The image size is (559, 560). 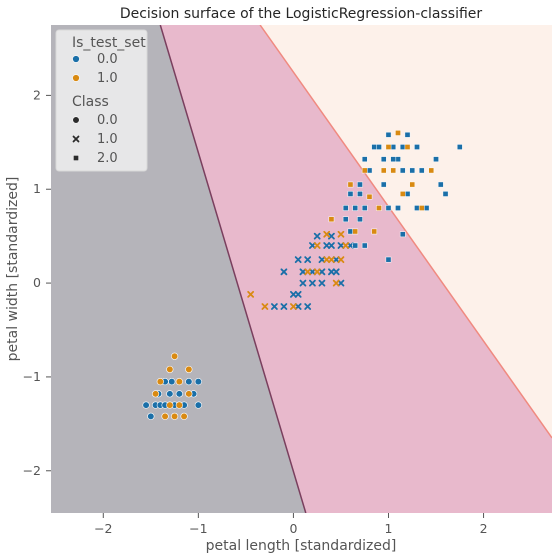 I want to click on legend: Is_test_set 0.0 1.0 Class 0.0 1.0 2.0, so click(x=101, y=100).